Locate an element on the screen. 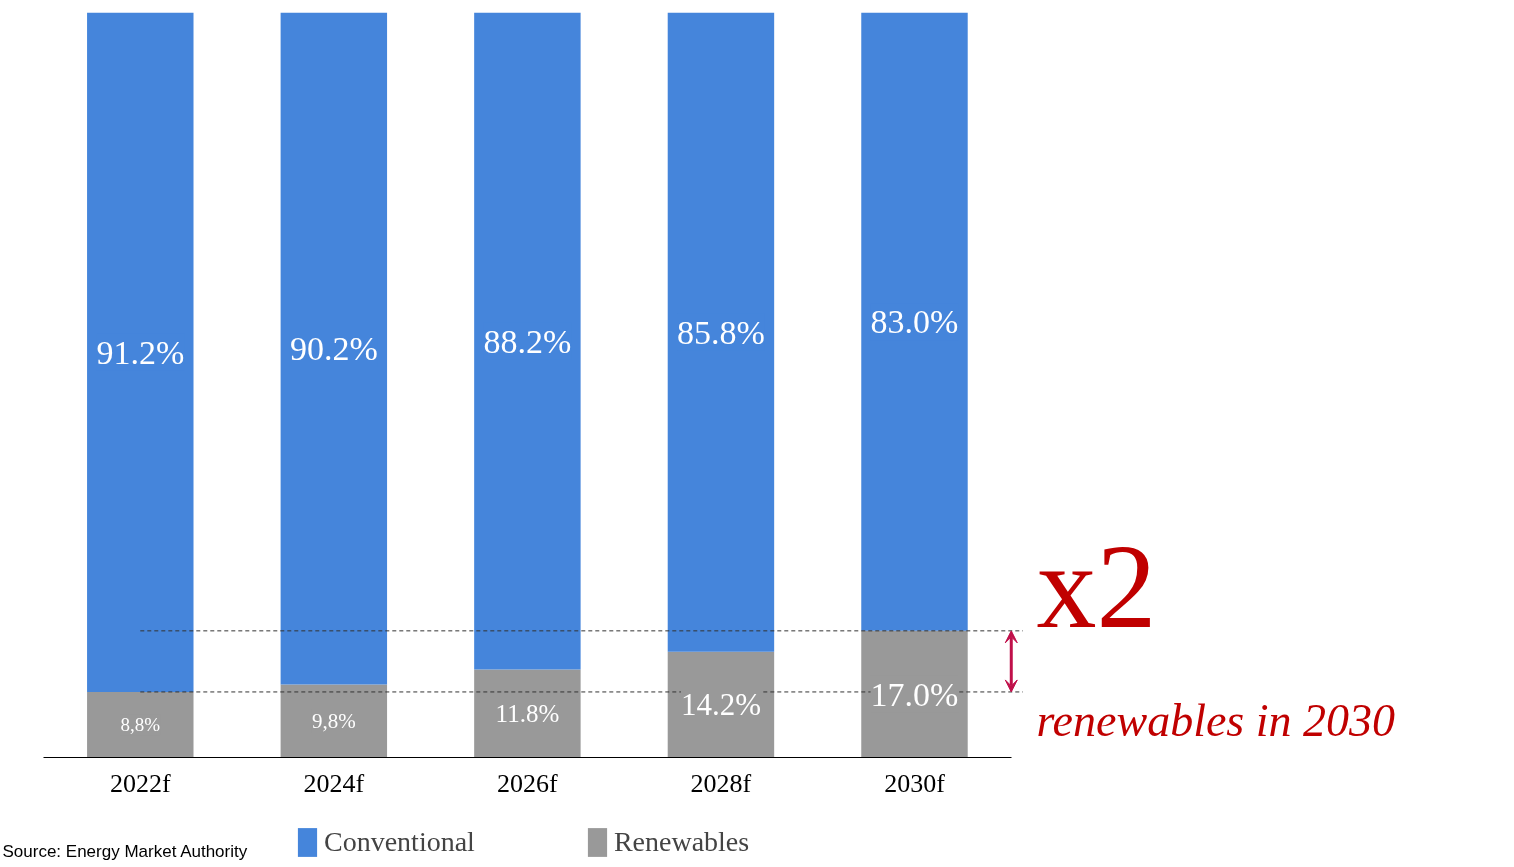  x-tick-label: 2028f is located at coordinates (721, 783).